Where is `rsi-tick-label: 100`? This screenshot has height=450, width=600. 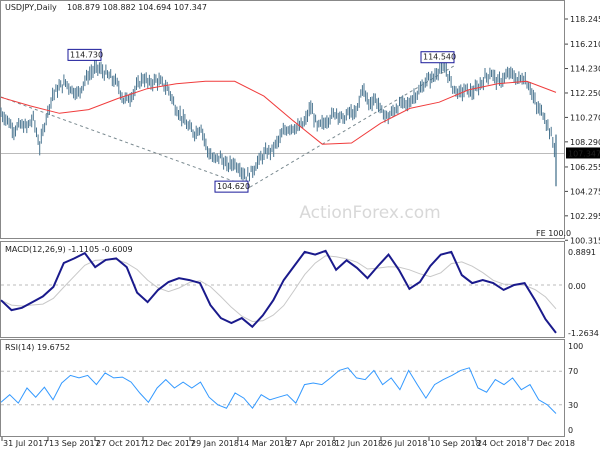 rsi-tick-label: 100 is located at coordinates (575, 346).